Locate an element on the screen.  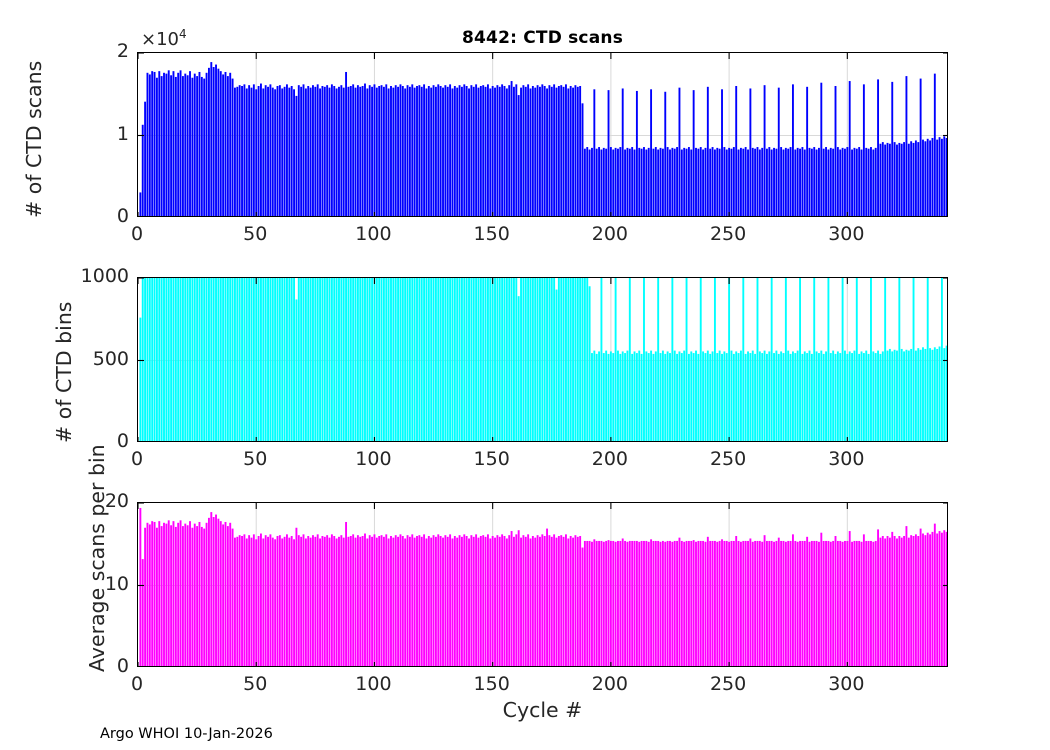
y-tick-label: 1 is located at coordinates (122, 133).